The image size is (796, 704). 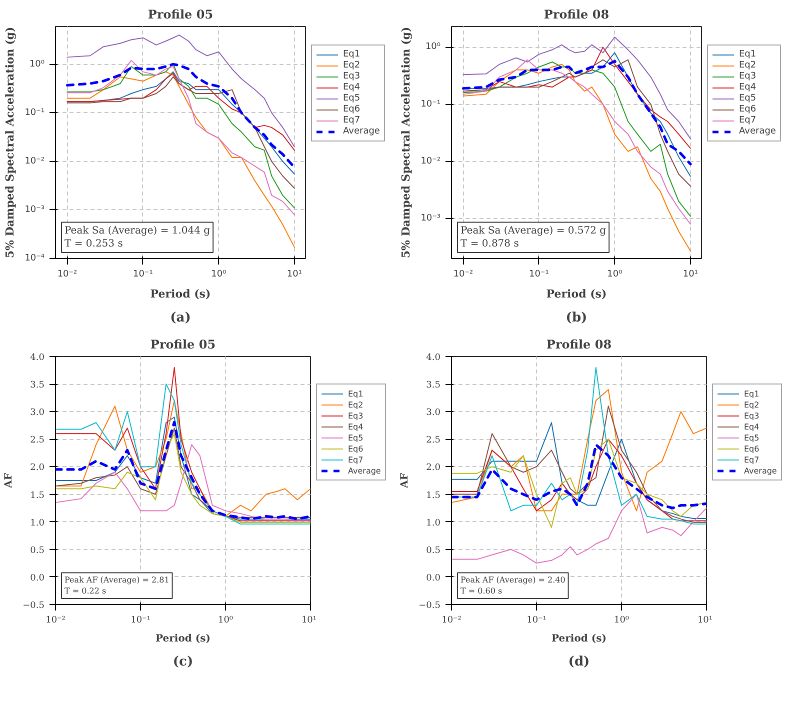 What do you see at coordinates (183, 662) in the screenshot?
I see `text: (c)` at bounding box center [183, 662].